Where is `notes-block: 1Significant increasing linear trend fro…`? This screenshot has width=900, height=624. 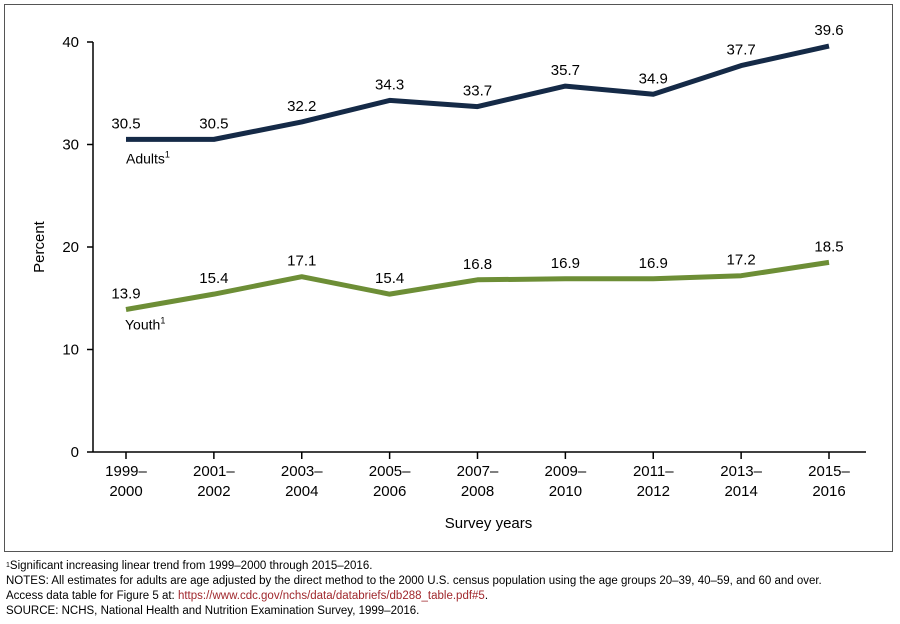 notes-block: 1Significant increasing linear trend fro… is located at coordinates (450, 589).